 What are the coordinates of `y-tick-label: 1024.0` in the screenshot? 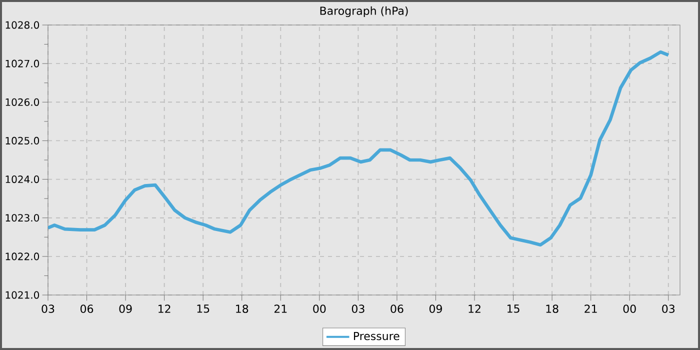 It's located at (23, 180).